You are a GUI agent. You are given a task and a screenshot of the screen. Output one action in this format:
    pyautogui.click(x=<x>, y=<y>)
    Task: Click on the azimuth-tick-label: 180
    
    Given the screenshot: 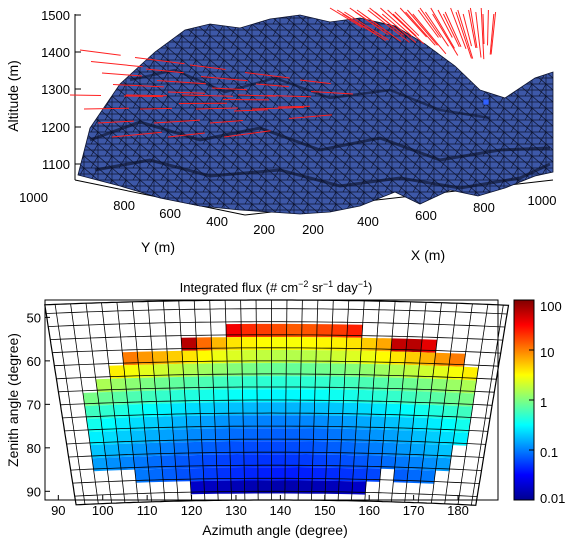 What is the action you would take?
    pyautogui.click(x=458, y=510)
    